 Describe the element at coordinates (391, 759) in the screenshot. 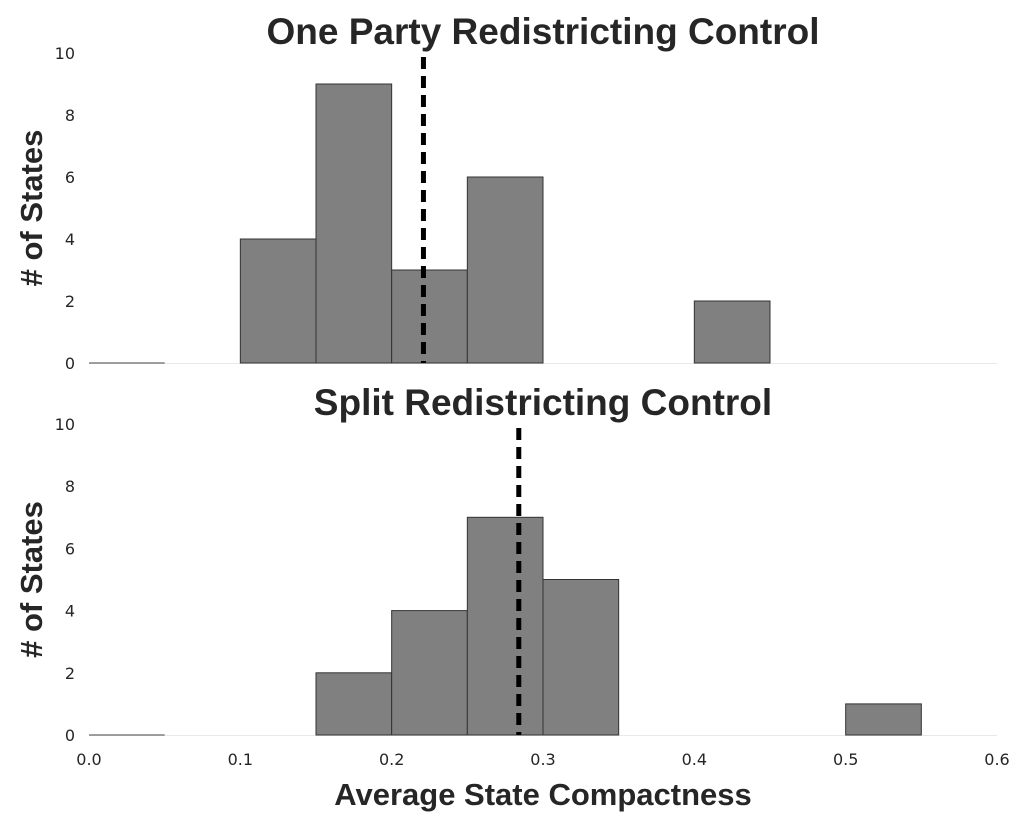

I see `x-tick-label: 0.2` at that location.